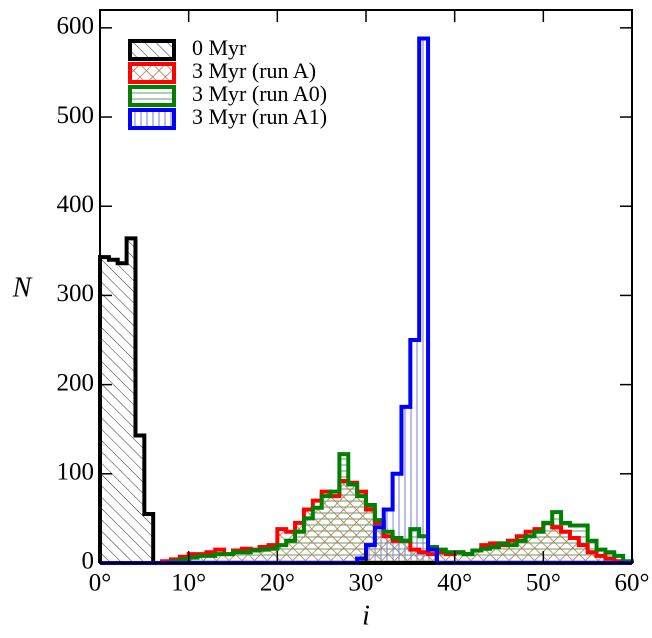 The image size is (652, 638). What do you see at coordinates (76, 382) in the screenshot?
I see `y-tick-label: 200` at bounding box center [76, 382].